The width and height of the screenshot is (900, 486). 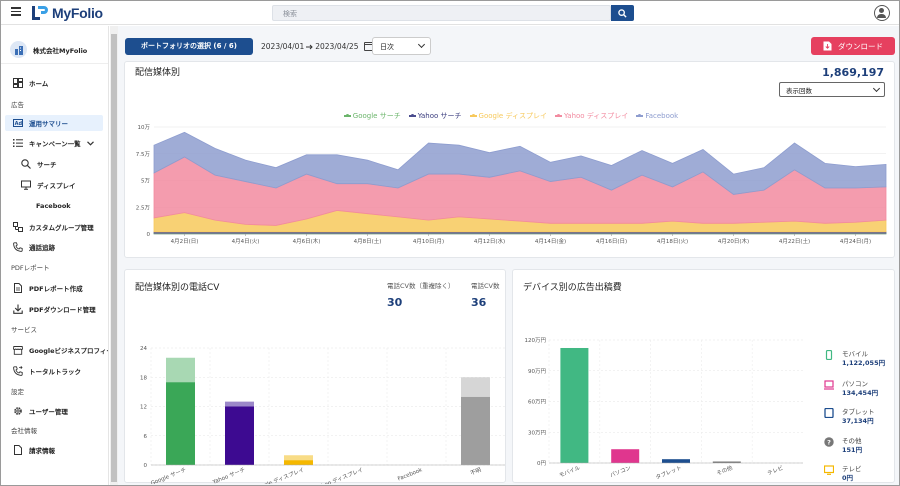 I want to click on tv-icon, so click(x=829, y=470).